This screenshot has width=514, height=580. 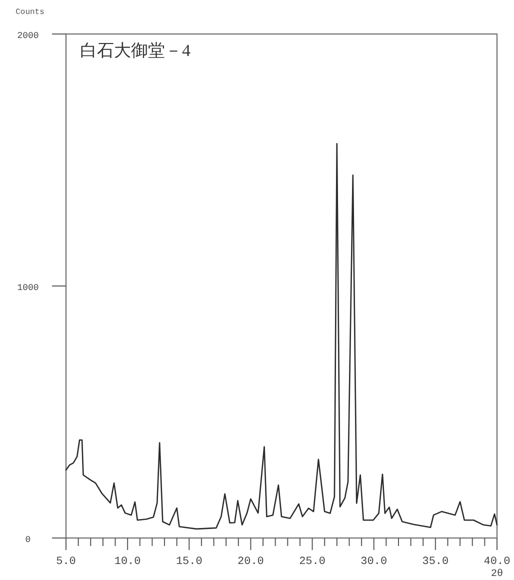 What do you see at coordinates (135, 50) in the screenshot?
I see `chart-title: 白石大御堂－4` at bounding box center [135, 50].